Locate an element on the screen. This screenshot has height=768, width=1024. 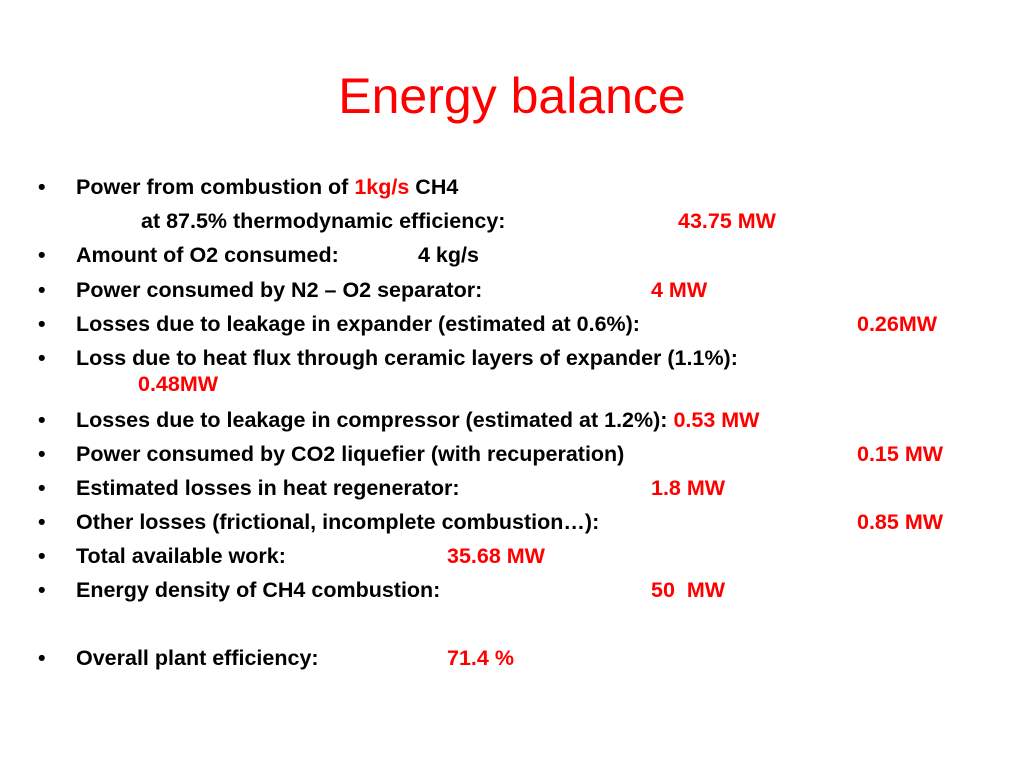
bullet: Power from combustion of 1kg/s CH4 is located at coordinates (248, 187).